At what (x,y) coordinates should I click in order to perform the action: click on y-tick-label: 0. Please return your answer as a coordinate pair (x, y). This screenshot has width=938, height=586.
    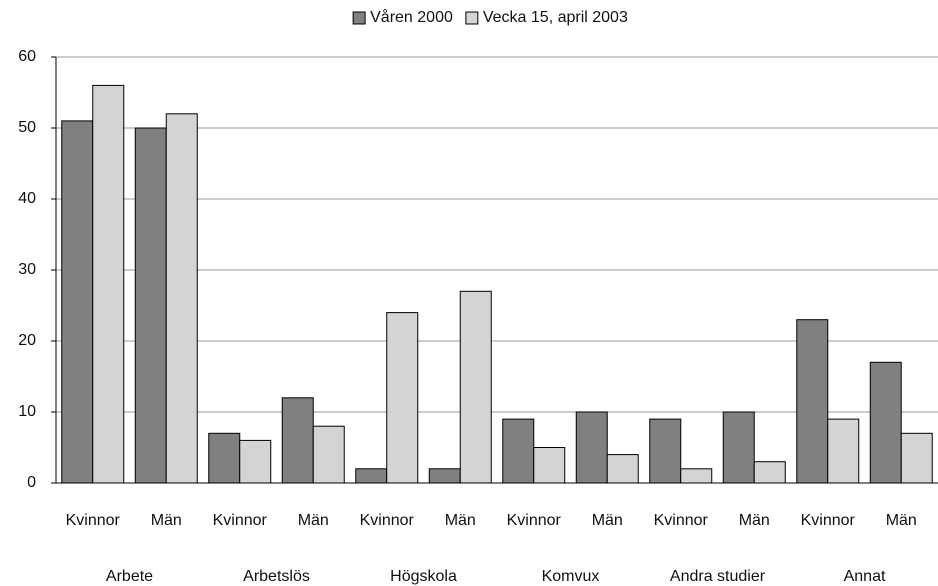
    Looking at the image, I should click on (31, 482).